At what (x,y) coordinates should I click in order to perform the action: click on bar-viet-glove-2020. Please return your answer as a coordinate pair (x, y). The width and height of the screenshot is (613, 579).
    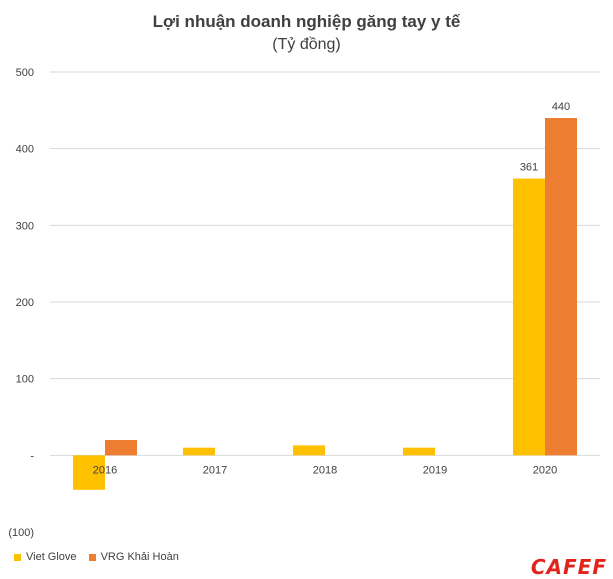
    Looking at the image, I should click on (529, 317).